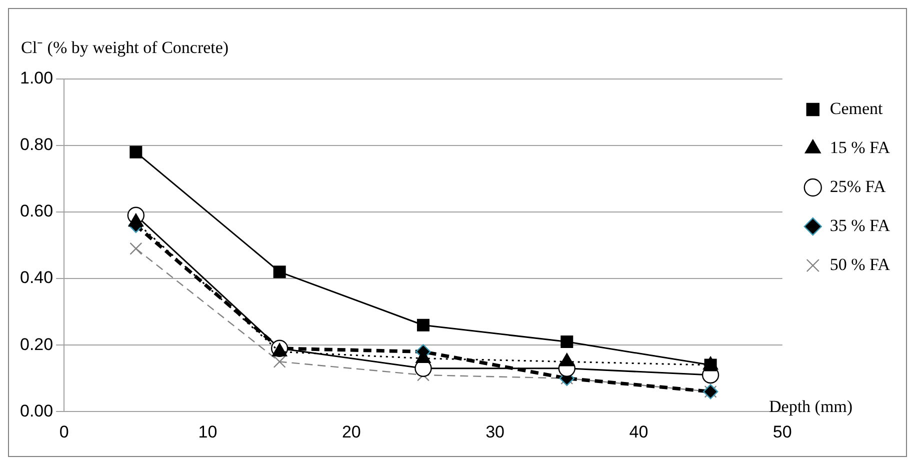 This screenshot has width=915, height=465. What do you see at coordinates (858, 186) in the screenshot?
I see `legend-label: 25% FA` at bounding box center [858, 186].